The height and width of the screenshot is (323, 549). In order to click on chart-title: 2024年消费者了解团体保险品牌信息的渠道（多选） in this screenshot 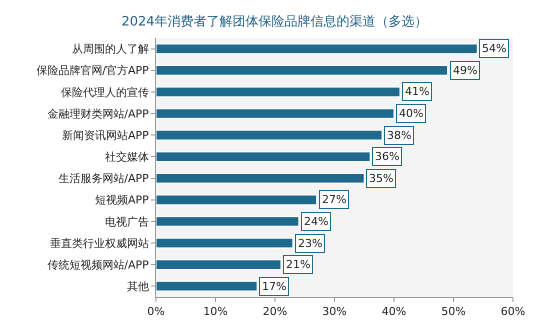, I will do `click(274, 22)`.